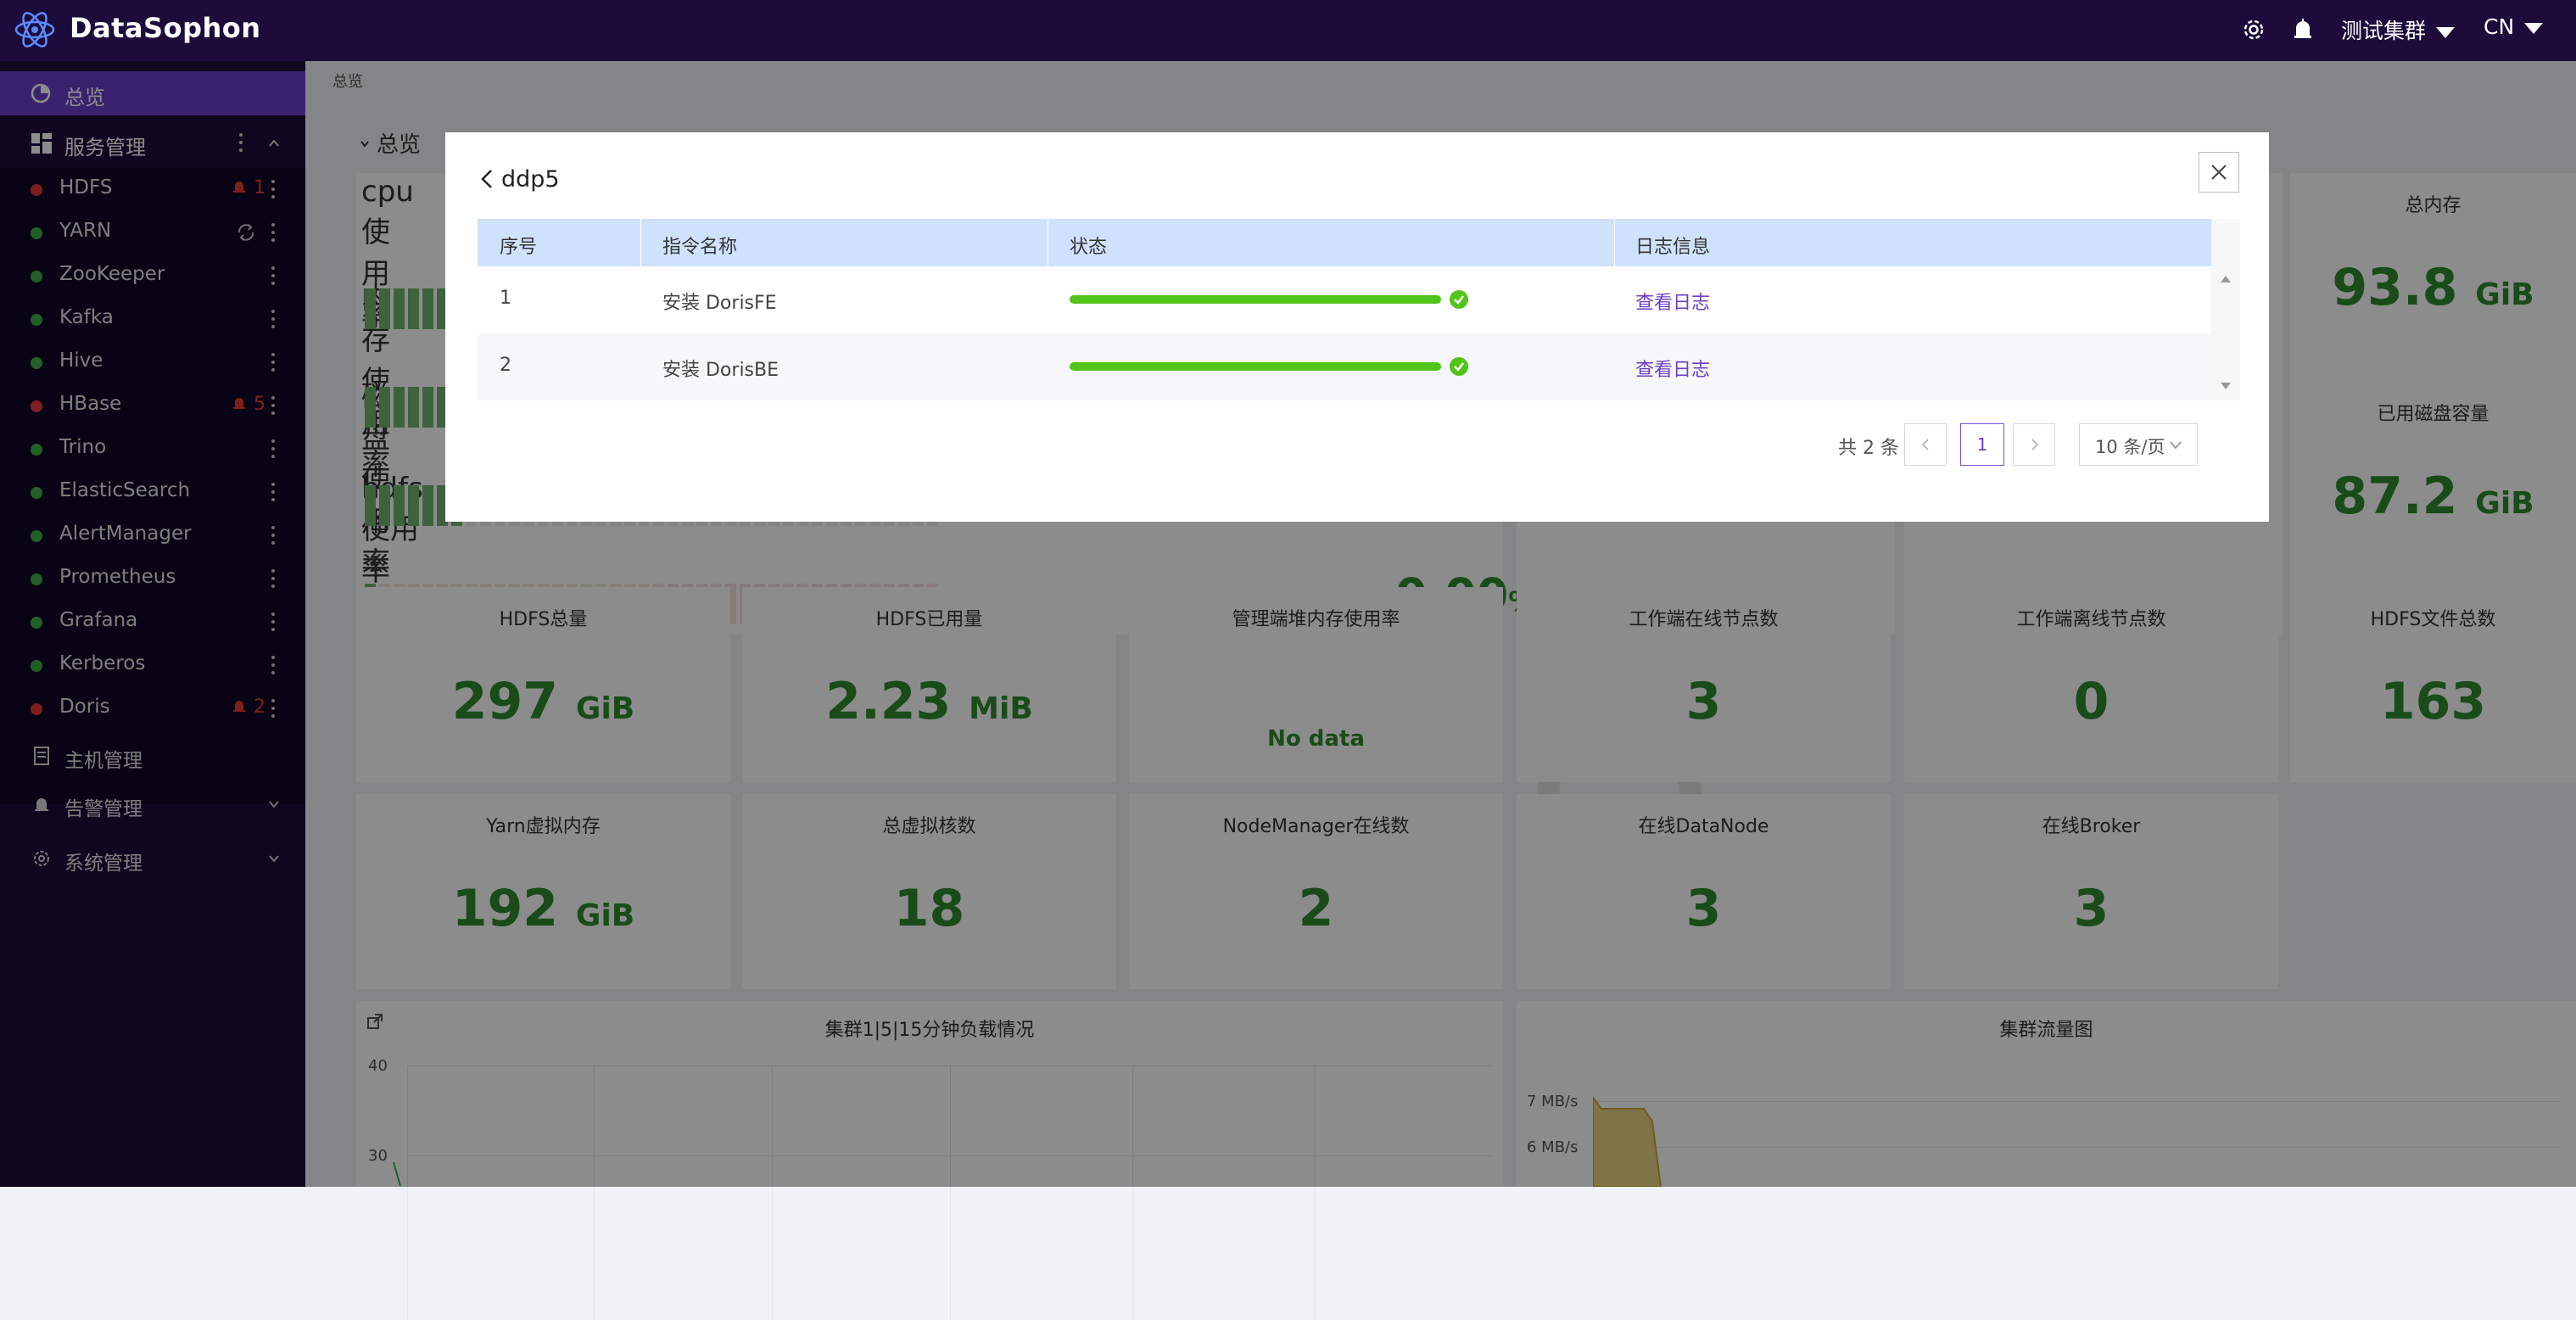  I want to click on grid-line, so click(2076, 1147).